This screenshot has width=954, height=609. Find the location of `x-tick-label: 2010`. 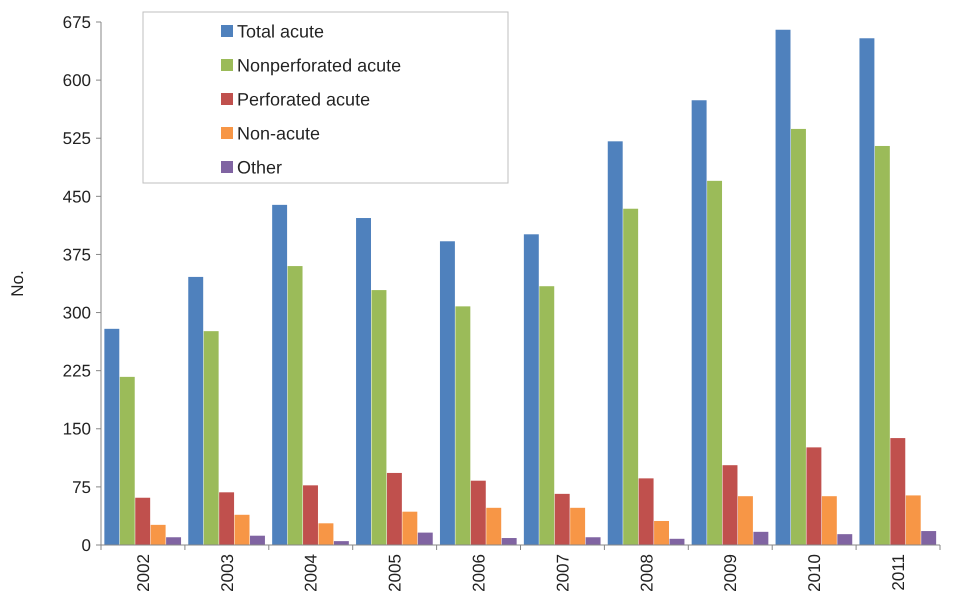

x-tick-label: 2010 is located at coordinates (814, 573).